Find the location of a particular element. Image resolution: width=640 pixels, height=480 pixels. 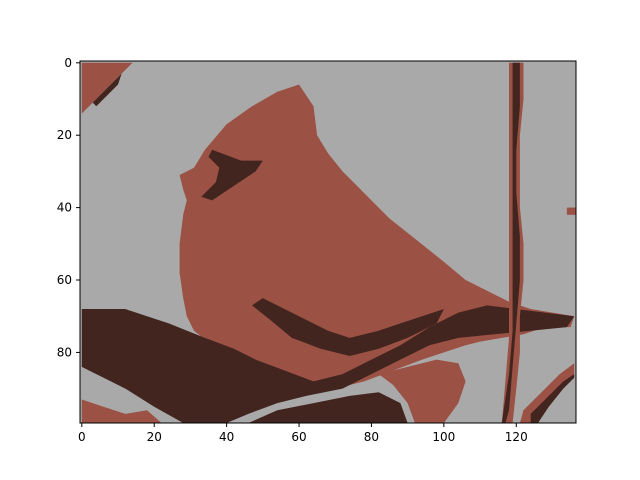

y-tick-label: 80 is located at coordinates (64, 352).